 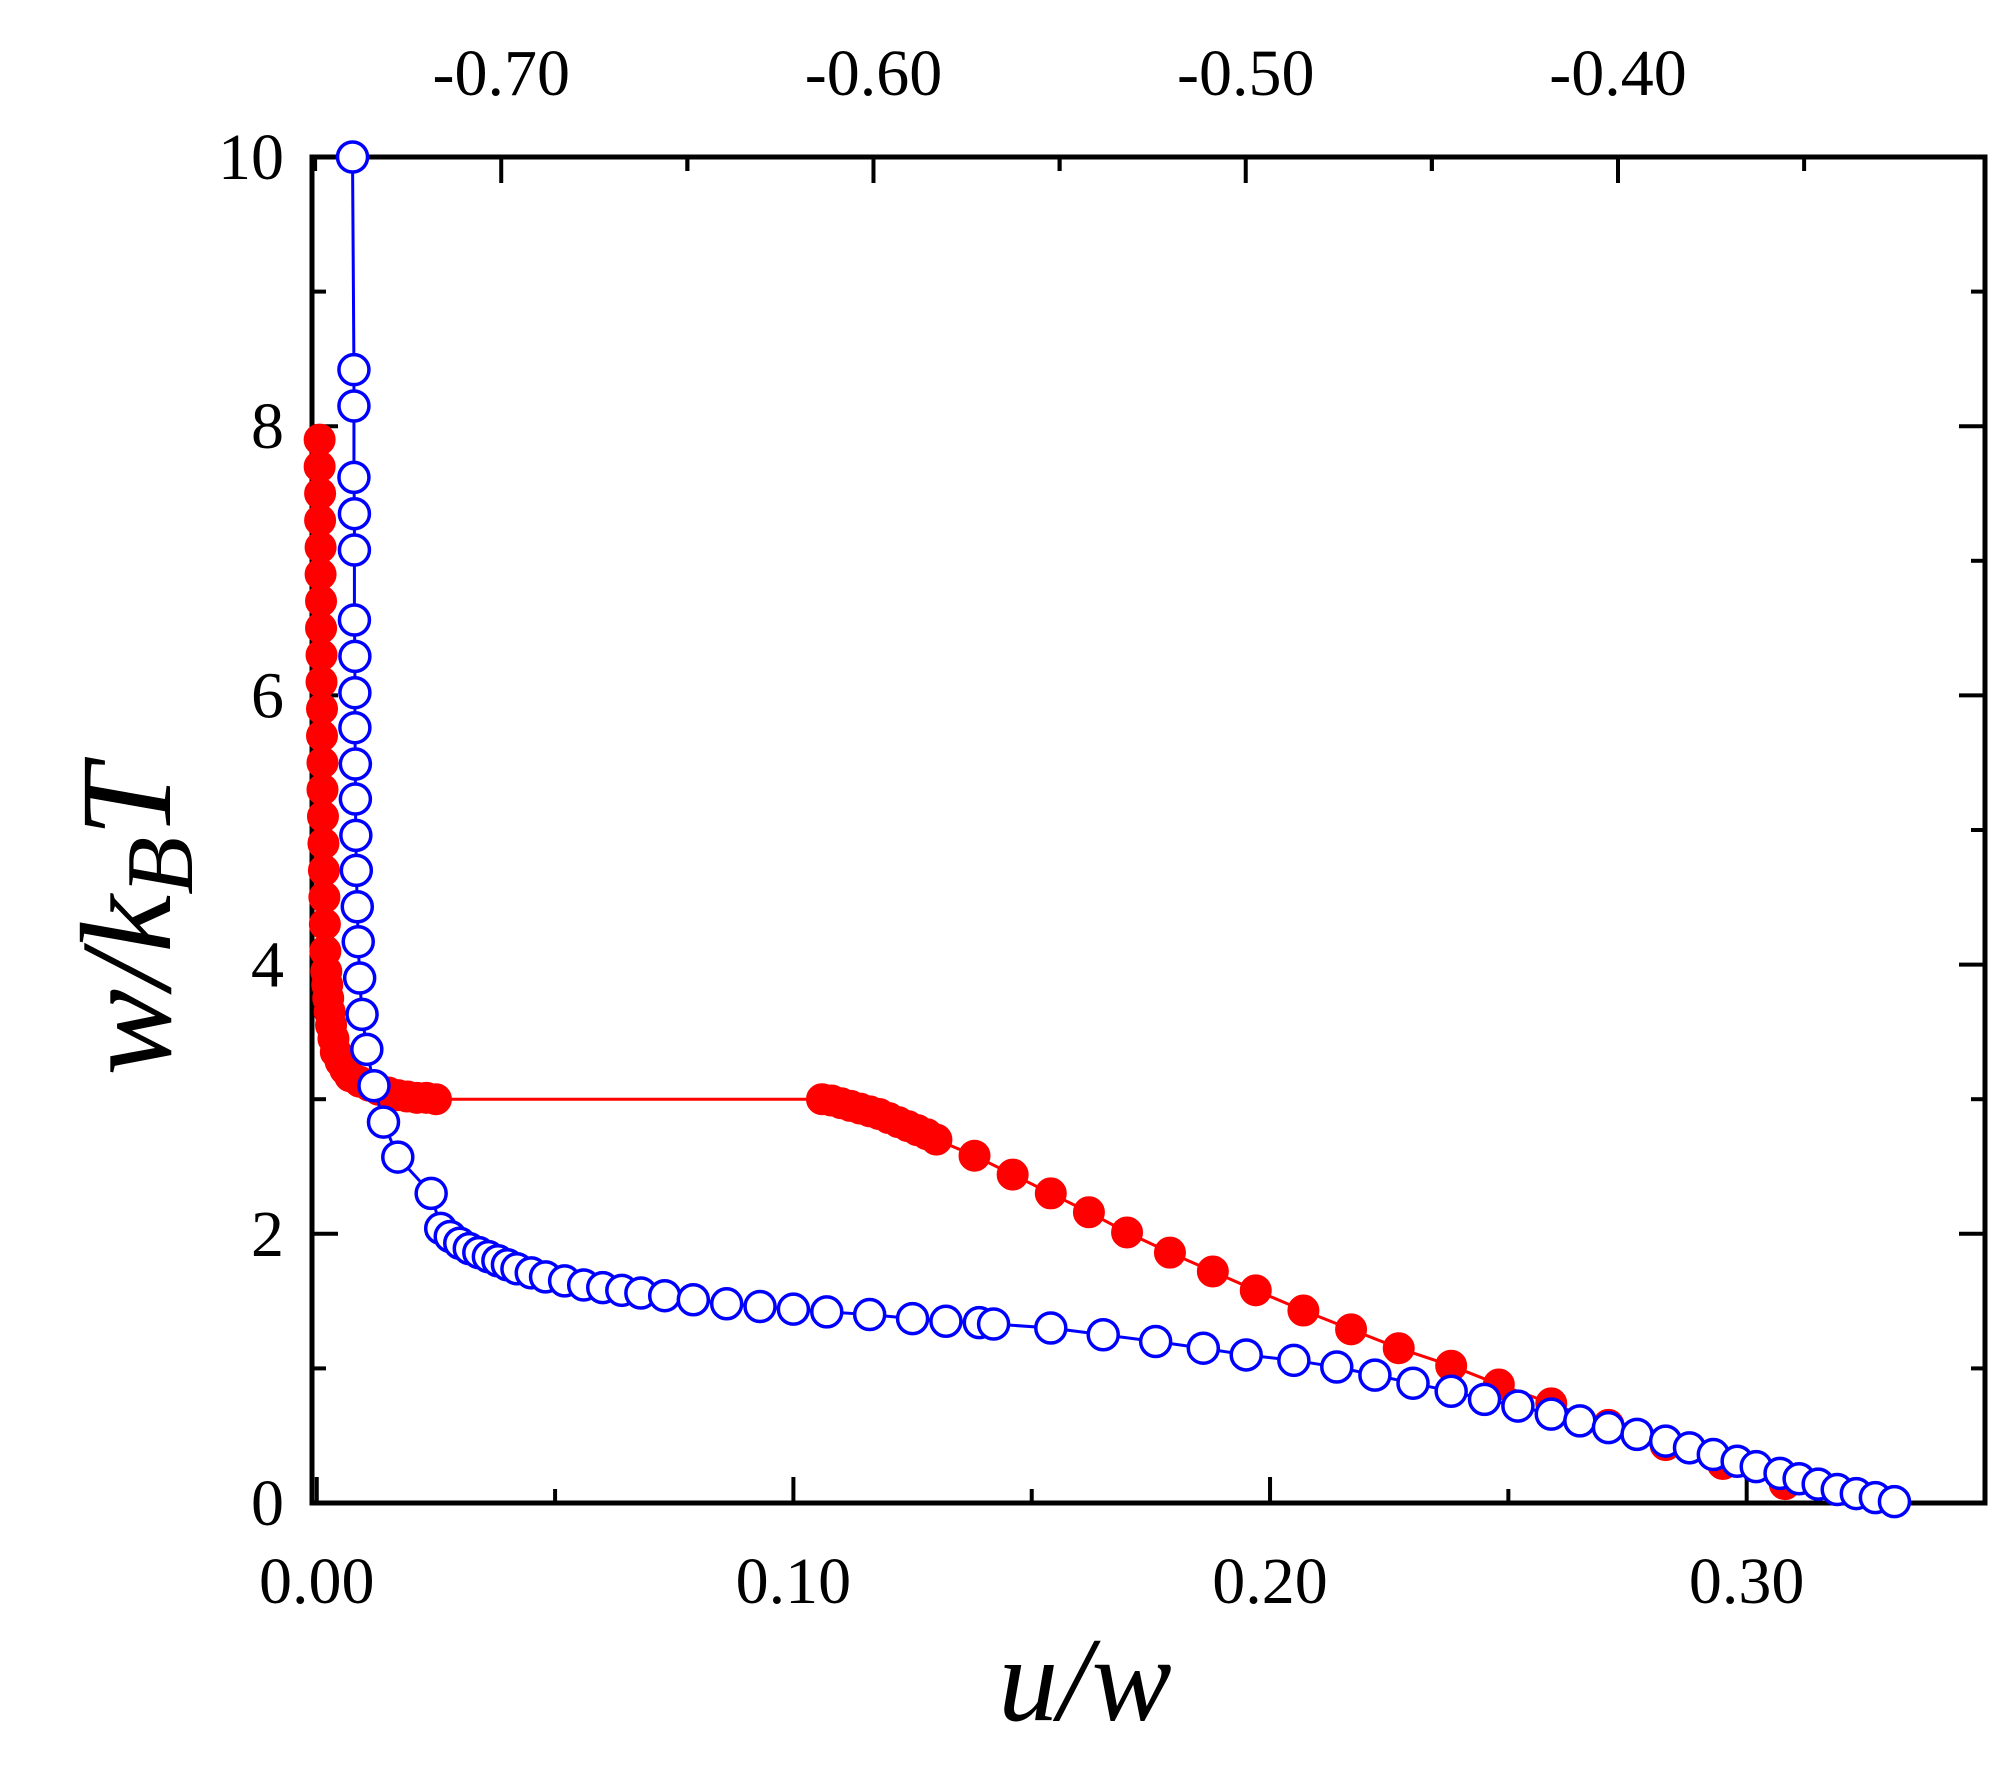 What do you see at coordinates (1747, 1581) in the screenshot?
I see `x-tick-label: 0.30` at bounding box center [1747, 1581].